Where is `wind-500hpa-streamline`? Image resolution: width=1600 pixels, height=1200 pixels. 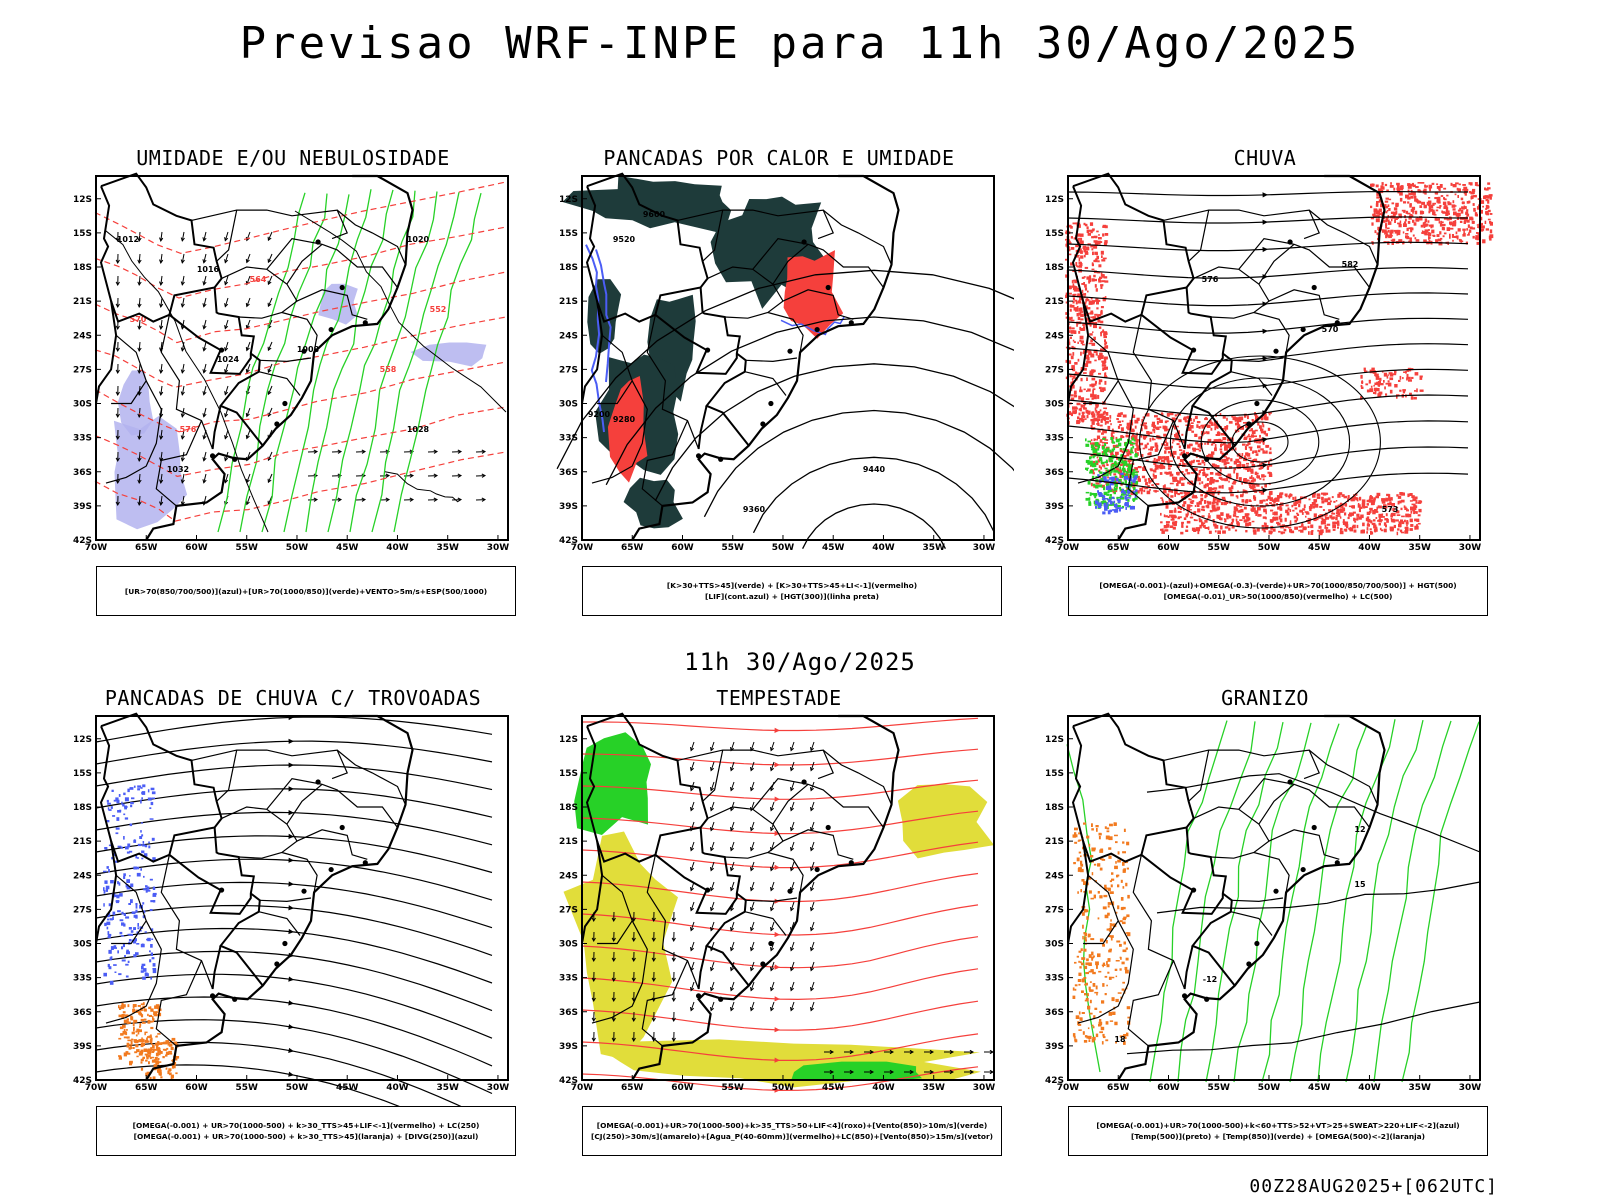
wind-500hpa-streamline is located at coordinates (1268, 378).